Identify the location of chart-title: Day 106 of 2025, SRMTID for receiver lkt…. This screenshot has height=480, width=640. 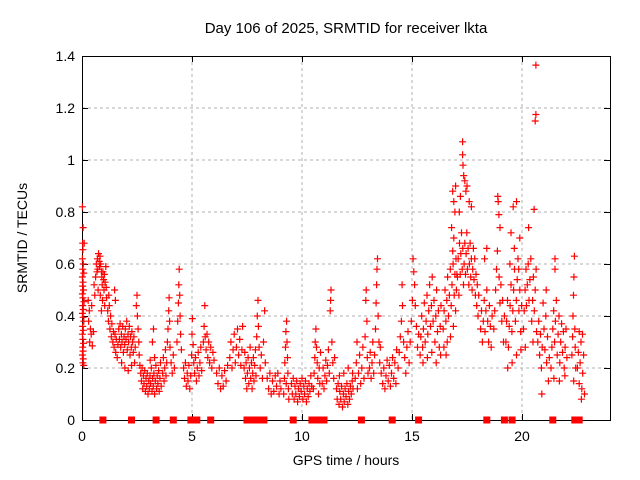
(346, 28).